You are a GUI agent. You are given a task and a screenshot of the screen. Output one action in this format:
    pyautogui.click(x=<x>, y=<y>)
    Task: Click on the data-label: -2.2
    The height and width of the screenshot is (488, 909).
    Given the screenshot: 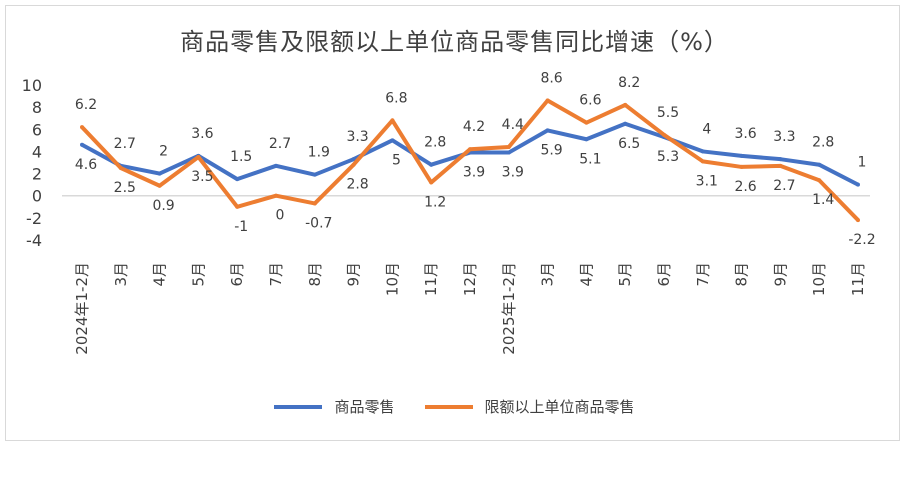 What is the action you would take?
    pyautogui.click(x=861, y=240)
    